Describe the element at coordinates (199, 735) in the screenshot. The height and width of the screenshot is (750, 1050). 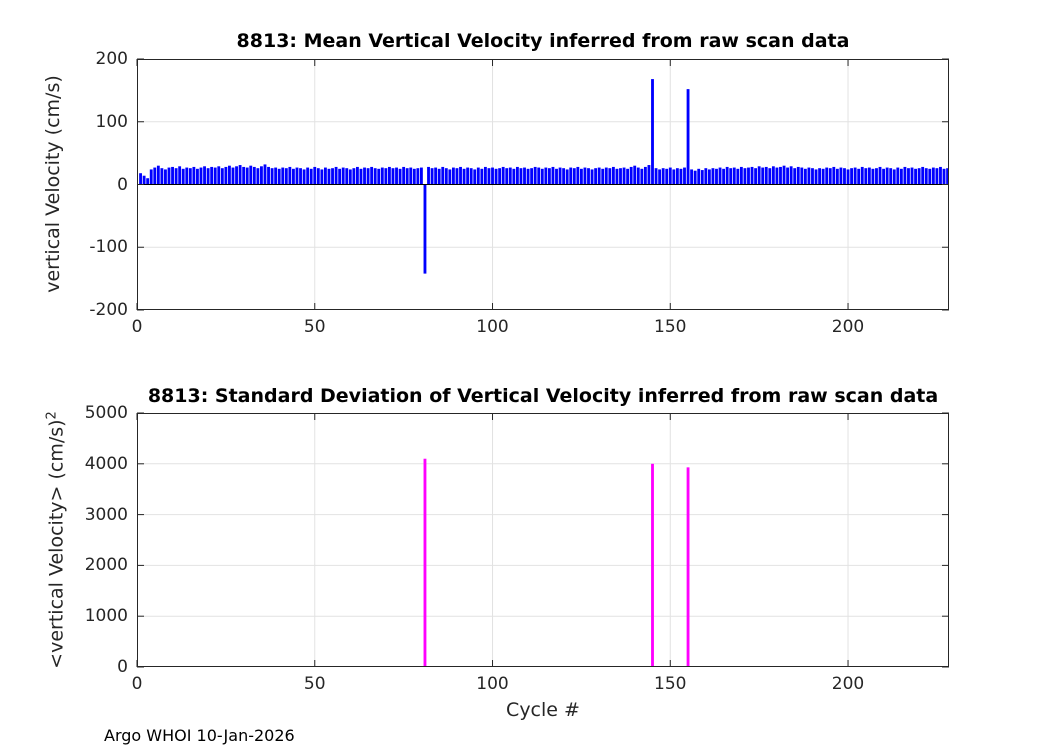
I see `footer-annotation: Argo WHOI 10-Jan-2026` at that location.